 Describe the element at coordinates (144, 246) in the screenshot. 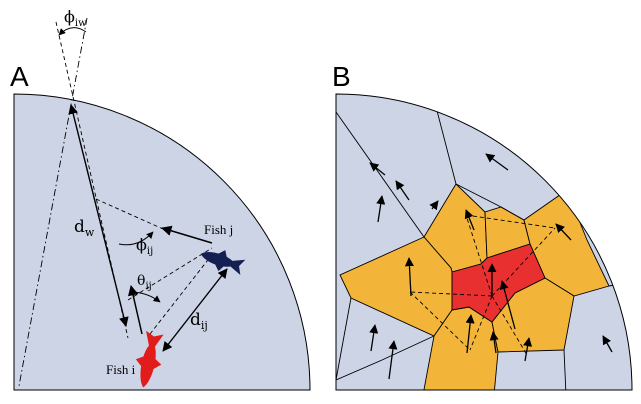

I see `phi-ij-label: ϕij` at that location.